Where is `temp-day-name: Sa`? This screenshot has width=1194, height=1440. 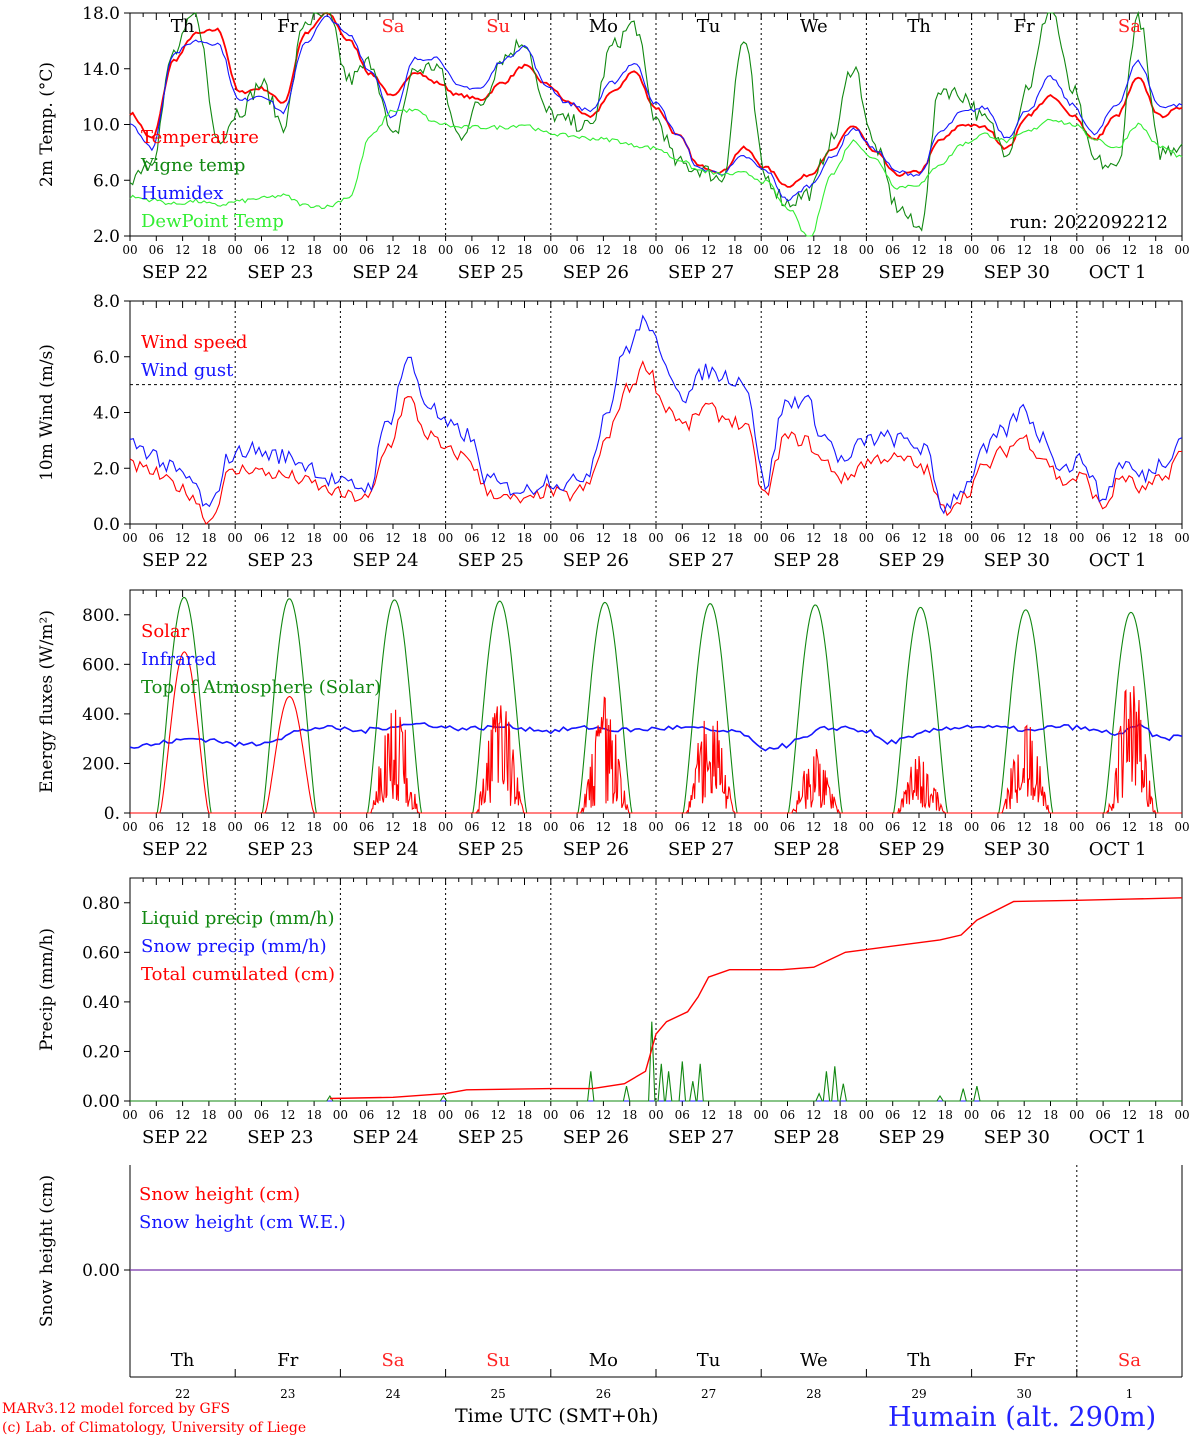 temp-day-name: Sa is located at coordinates (1129, 26).